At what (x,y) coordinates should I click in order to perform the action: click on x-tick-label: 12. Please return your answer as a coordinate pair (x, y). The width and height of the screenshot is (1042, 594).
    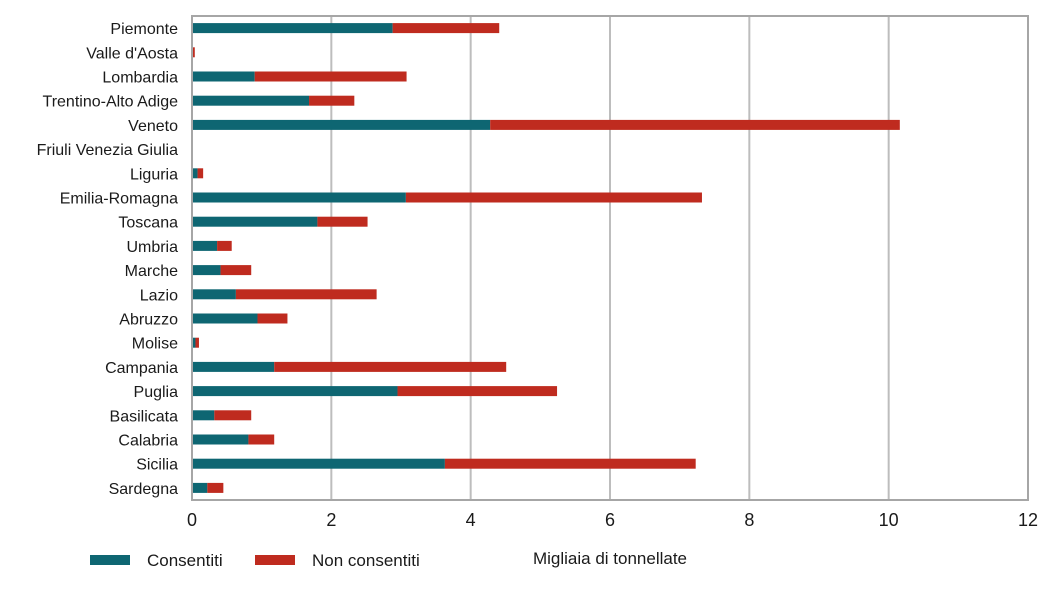
    Looking at the image, I should click on (1028, 520).